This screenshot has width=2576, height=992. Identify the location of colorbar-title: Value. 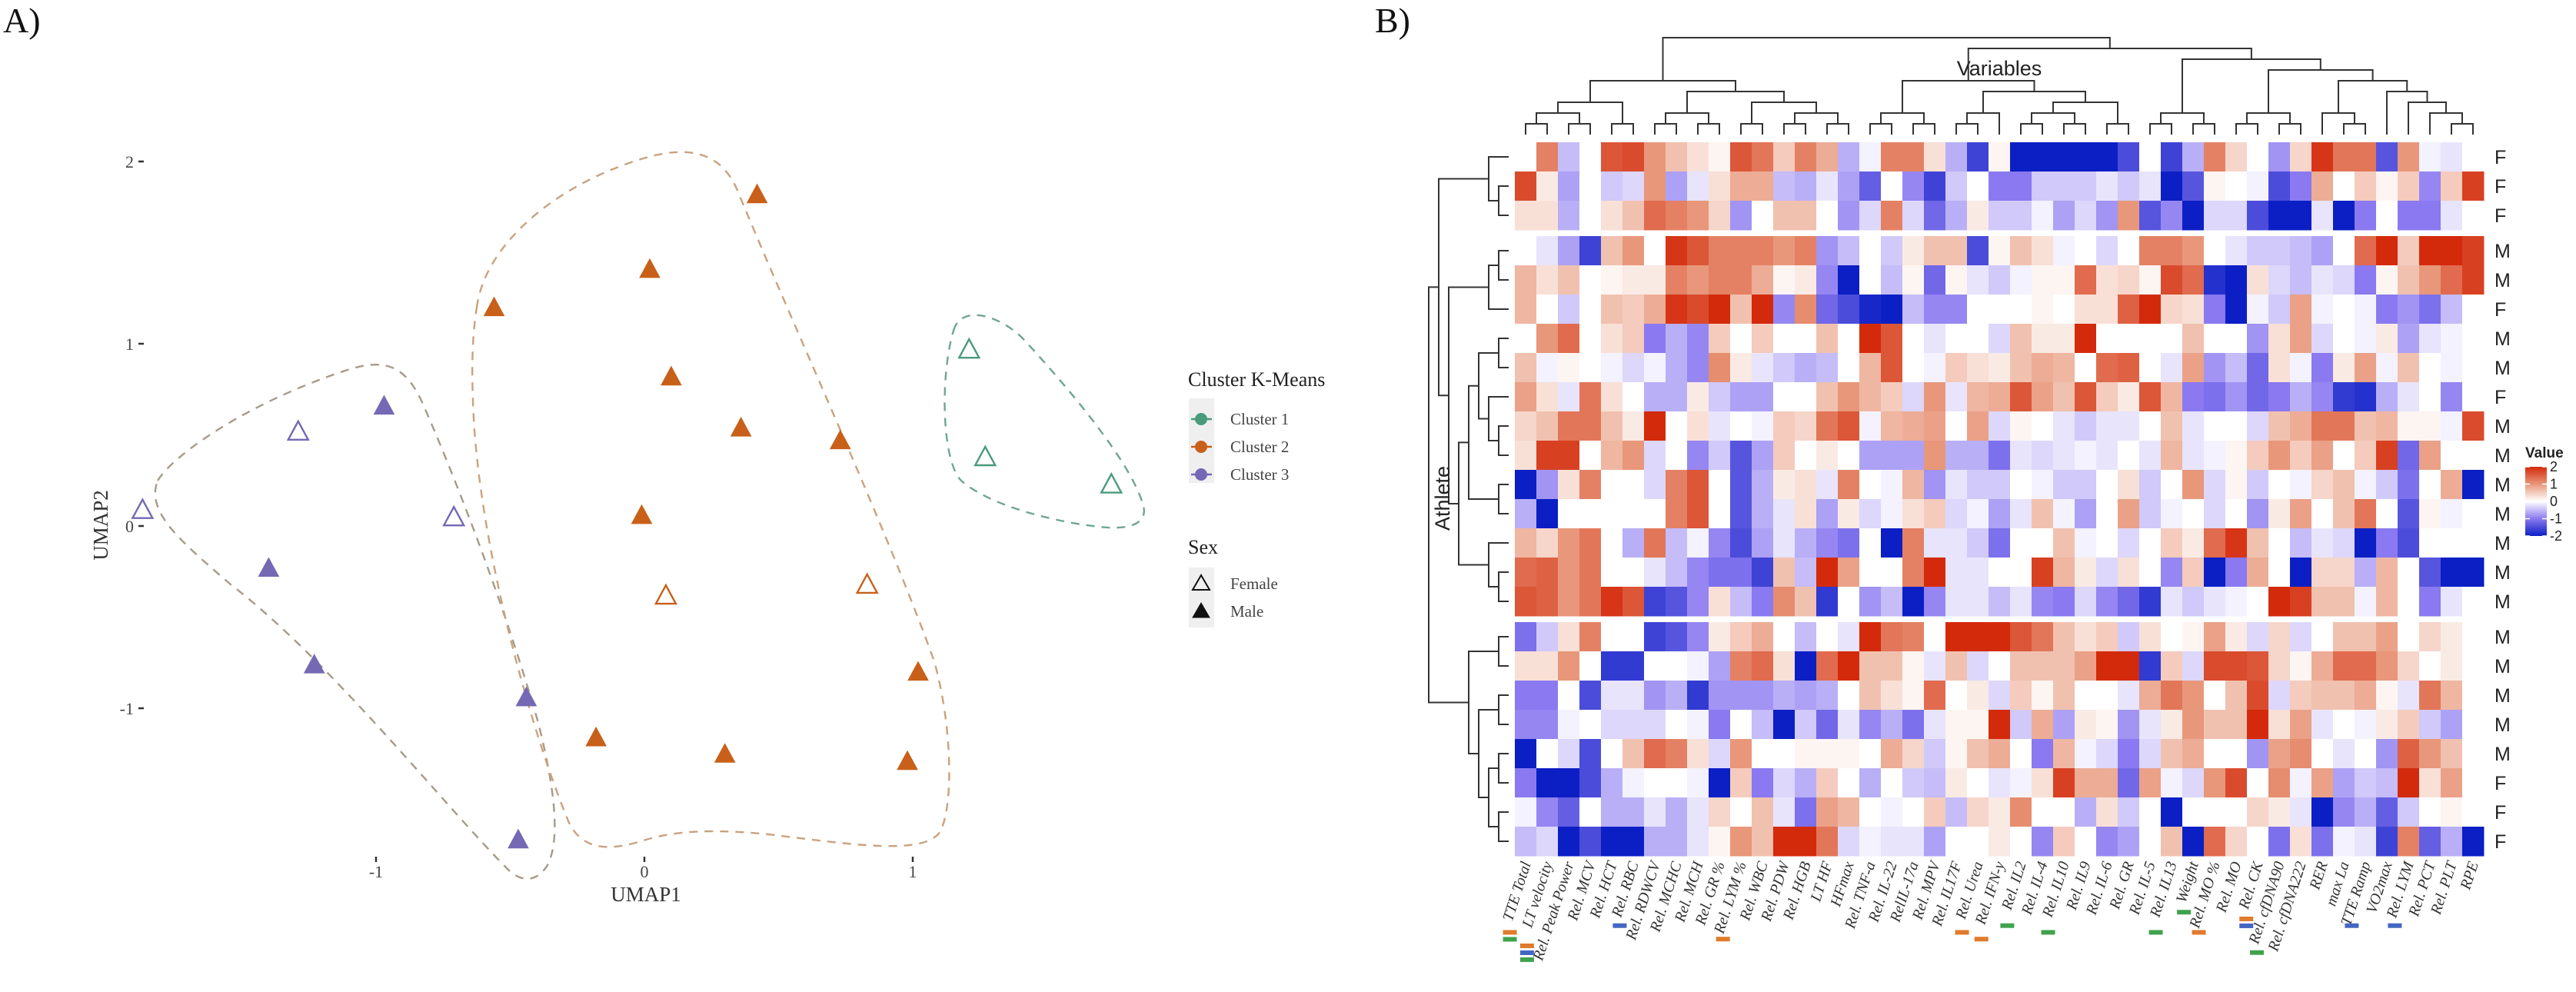
(2544, 453).